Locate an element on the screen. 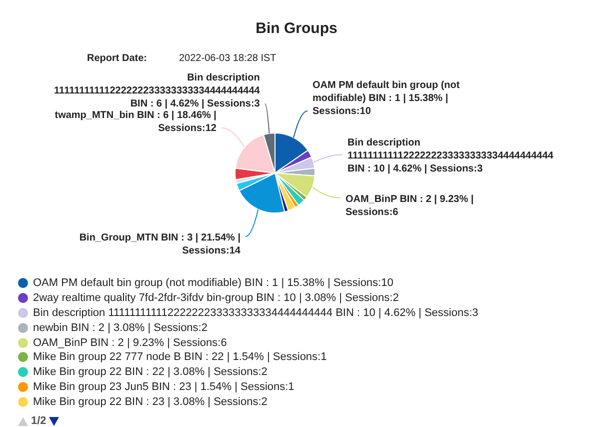  legend-label: newbin BIN : 2 | 3.08% | Sessions:2 is located at coordinates (120, 328).